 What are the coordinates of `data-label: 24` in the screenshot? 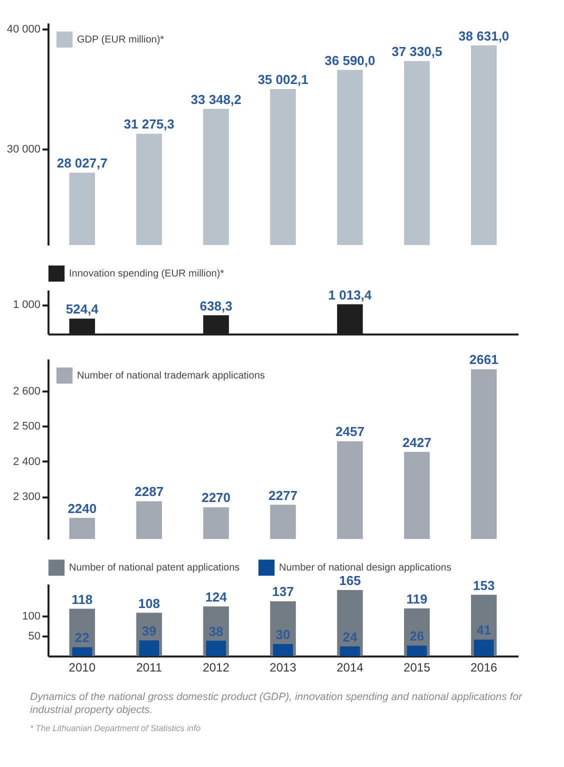 It's located at (350, 636).